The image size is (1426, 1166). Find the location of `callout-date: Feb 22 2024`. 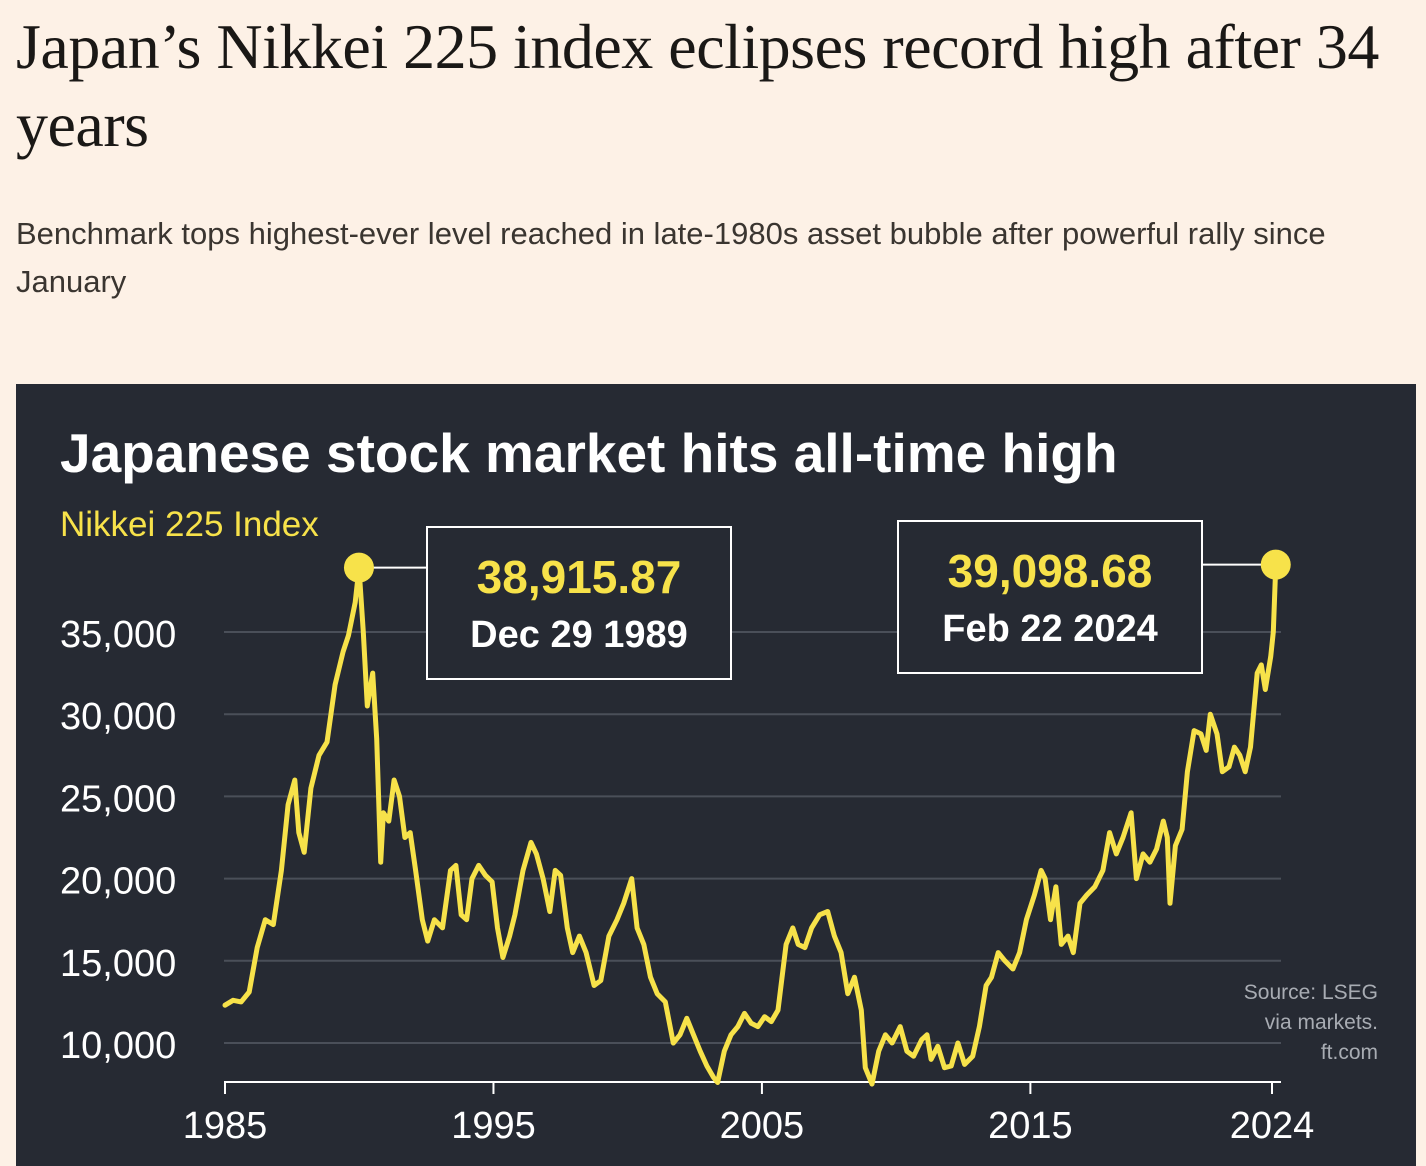

callout-date: Feb 22 2024 is located at coordinates (1049, 629).